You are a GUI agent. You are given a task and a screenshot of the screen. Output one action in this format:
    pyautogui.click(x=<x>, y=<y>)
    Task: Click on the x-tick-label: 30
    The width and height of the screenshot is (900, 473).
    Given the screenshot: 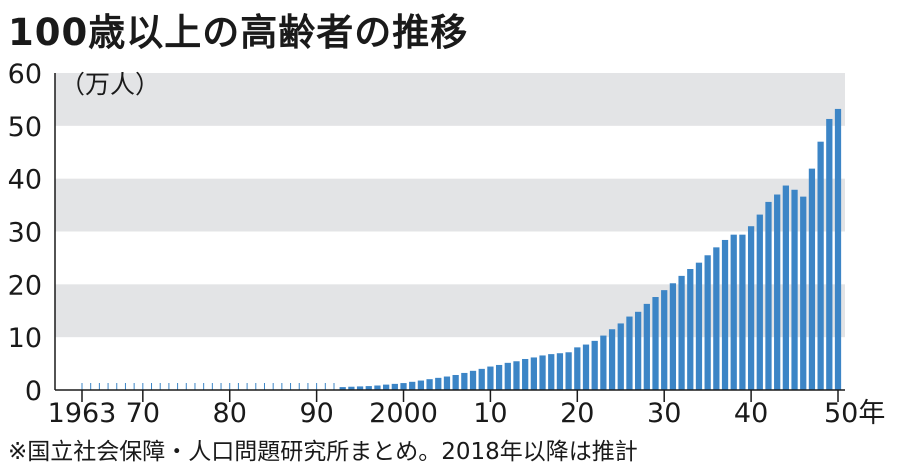 What is the action you would take?
    pyautogui.click(x=664, y=413)
    